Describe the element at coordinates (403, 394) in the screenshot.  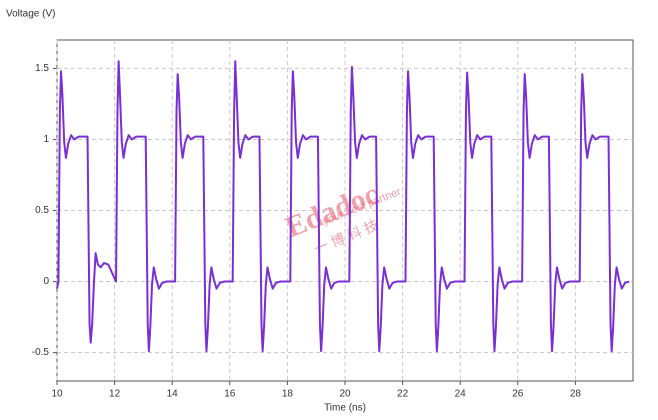
I see `x-tick-label: 22` at that location.